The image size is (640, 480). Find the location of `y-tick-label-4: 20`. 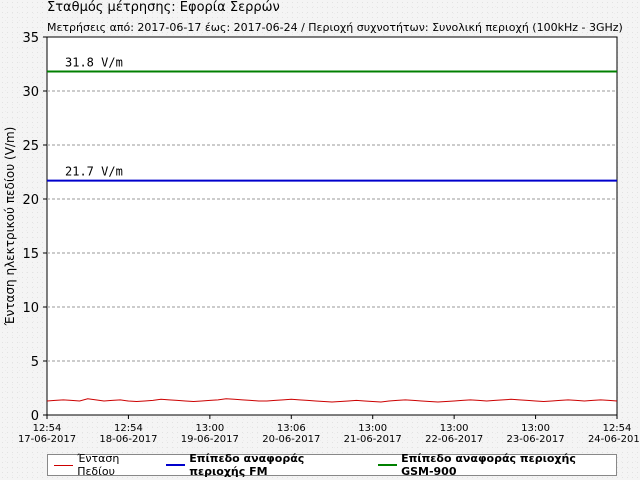

y-tick-label-4: 20 is located at coordinates (30, 200).